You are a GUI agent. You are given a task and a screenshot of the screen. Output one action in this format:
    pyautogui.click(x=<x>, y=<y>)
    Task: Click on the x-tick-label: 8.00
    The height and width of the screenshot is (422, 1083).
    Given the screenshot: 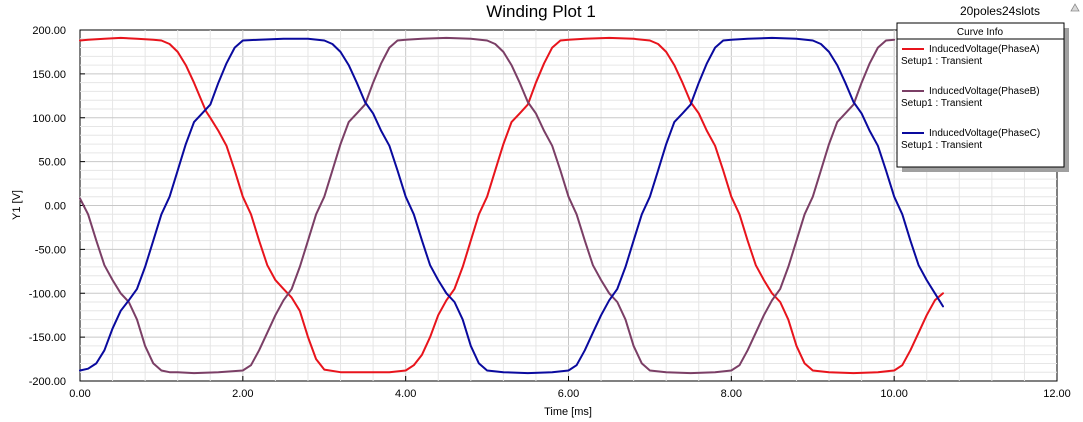 What is the action you would take?
    pyautogui.click(x=731, y=394)
    